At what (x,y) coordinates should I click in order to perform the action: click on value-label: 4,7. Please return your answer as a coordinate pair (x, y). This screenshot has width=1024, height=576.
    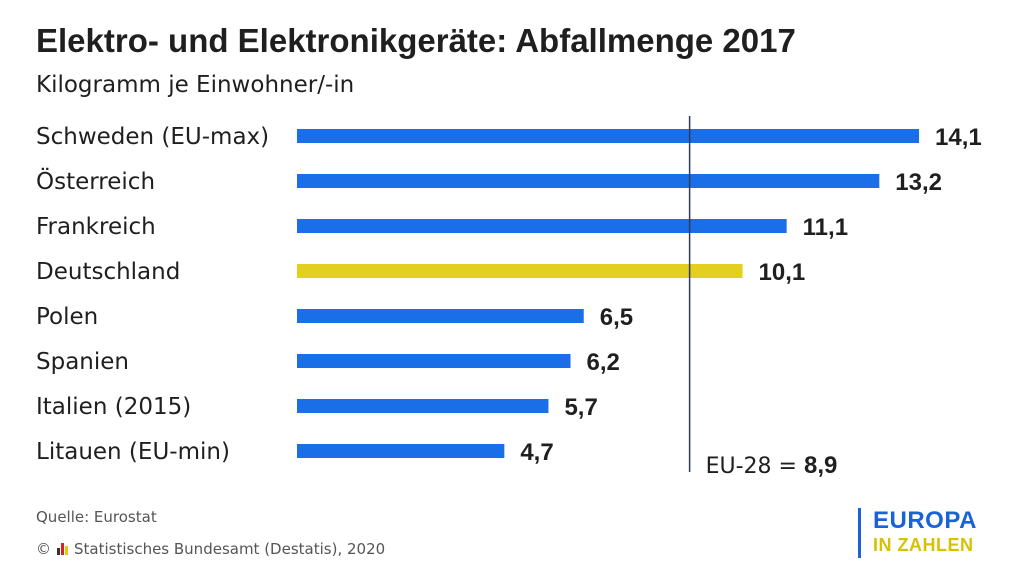
    Looking at the image, I should click on (536, 452).